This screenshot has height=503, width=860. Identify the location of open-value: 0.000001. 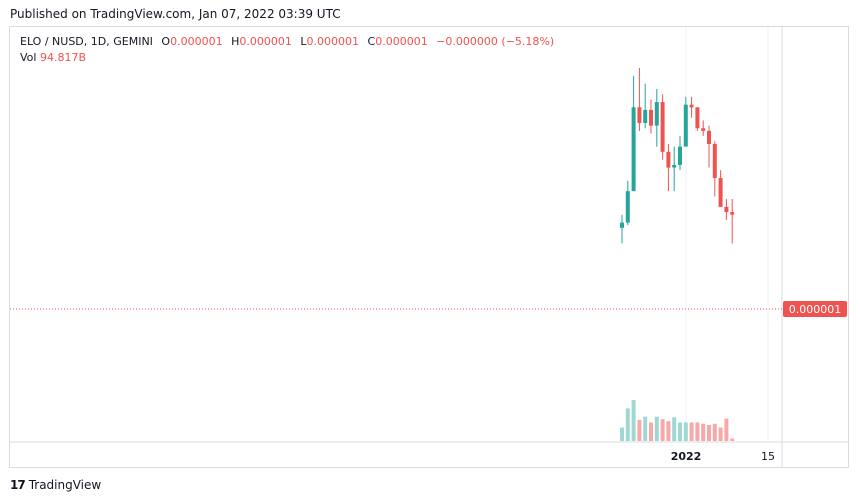
(196, 41).